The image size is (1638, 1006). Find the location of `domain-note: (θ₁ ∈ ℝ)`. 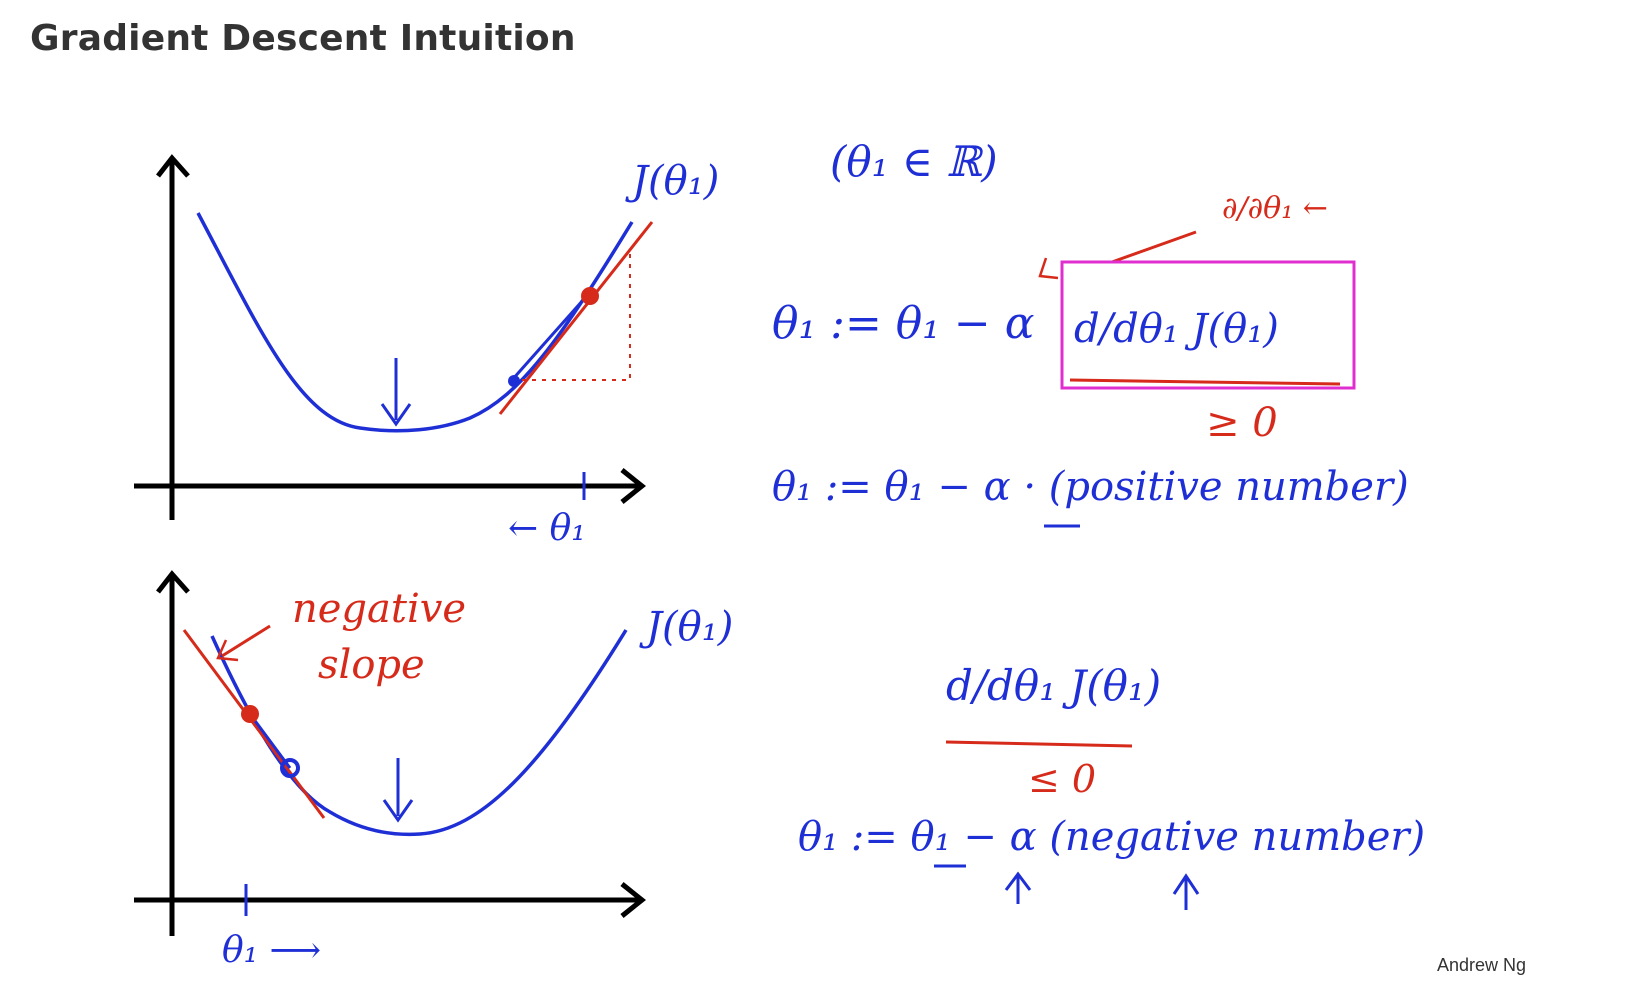

domain-note: (θ₁ ∈ ℝ) is located at coordinates (914, 161).